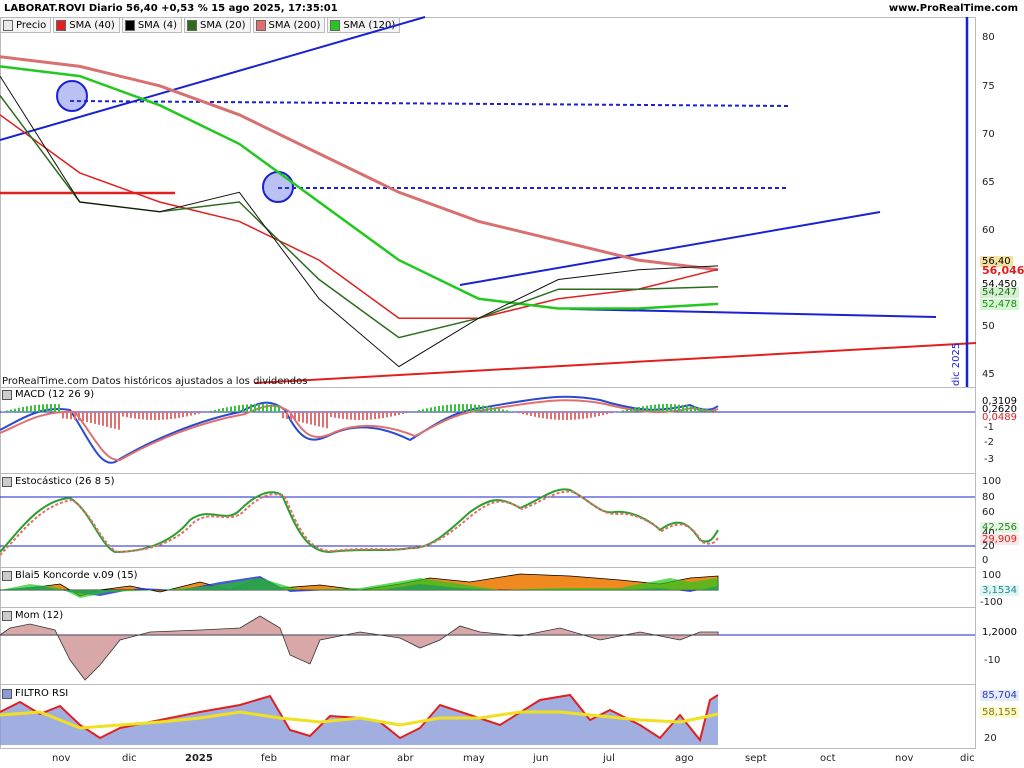 The height and width of the screenshot is (768, 1024). What do you see at coordinates (999, 292) in the screenshot?
I see `sma20-badge: 54,247` at bounding box center [999, 292].